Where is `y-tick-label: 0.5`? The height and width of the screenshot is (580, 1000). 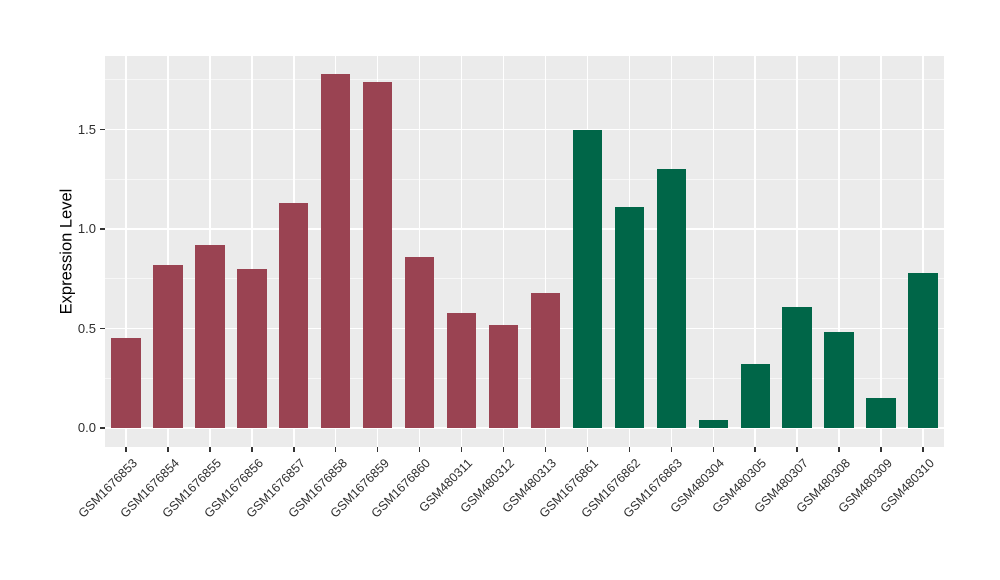
y-tick-label: 0.5 is located at coordinates (86, 328).